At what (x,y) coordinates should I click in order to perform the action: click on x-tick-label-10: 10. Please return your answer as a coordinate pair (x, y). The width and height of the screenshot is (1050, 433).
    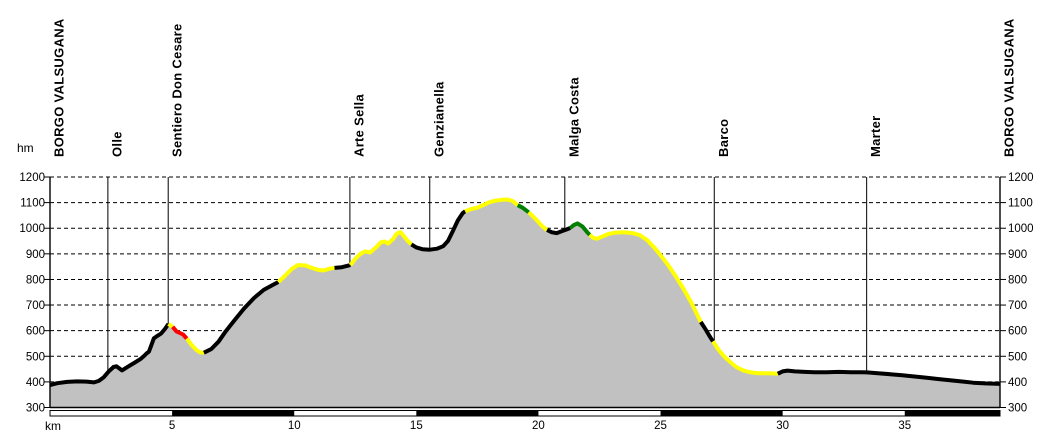
    Looking at the image, I should click on (294, 426).